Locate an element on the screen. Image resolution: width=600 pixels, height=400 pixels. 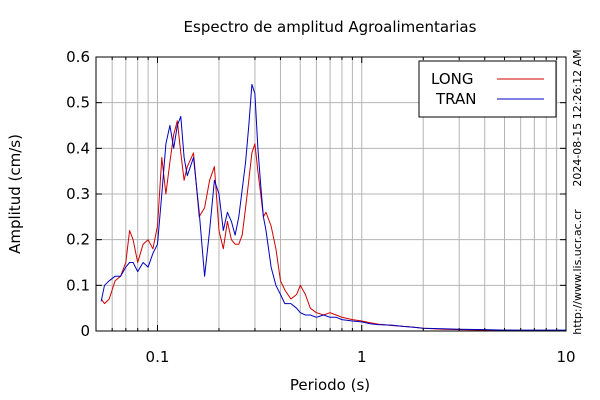
x-tick-label: 10 is located at coordinates (565, 357).